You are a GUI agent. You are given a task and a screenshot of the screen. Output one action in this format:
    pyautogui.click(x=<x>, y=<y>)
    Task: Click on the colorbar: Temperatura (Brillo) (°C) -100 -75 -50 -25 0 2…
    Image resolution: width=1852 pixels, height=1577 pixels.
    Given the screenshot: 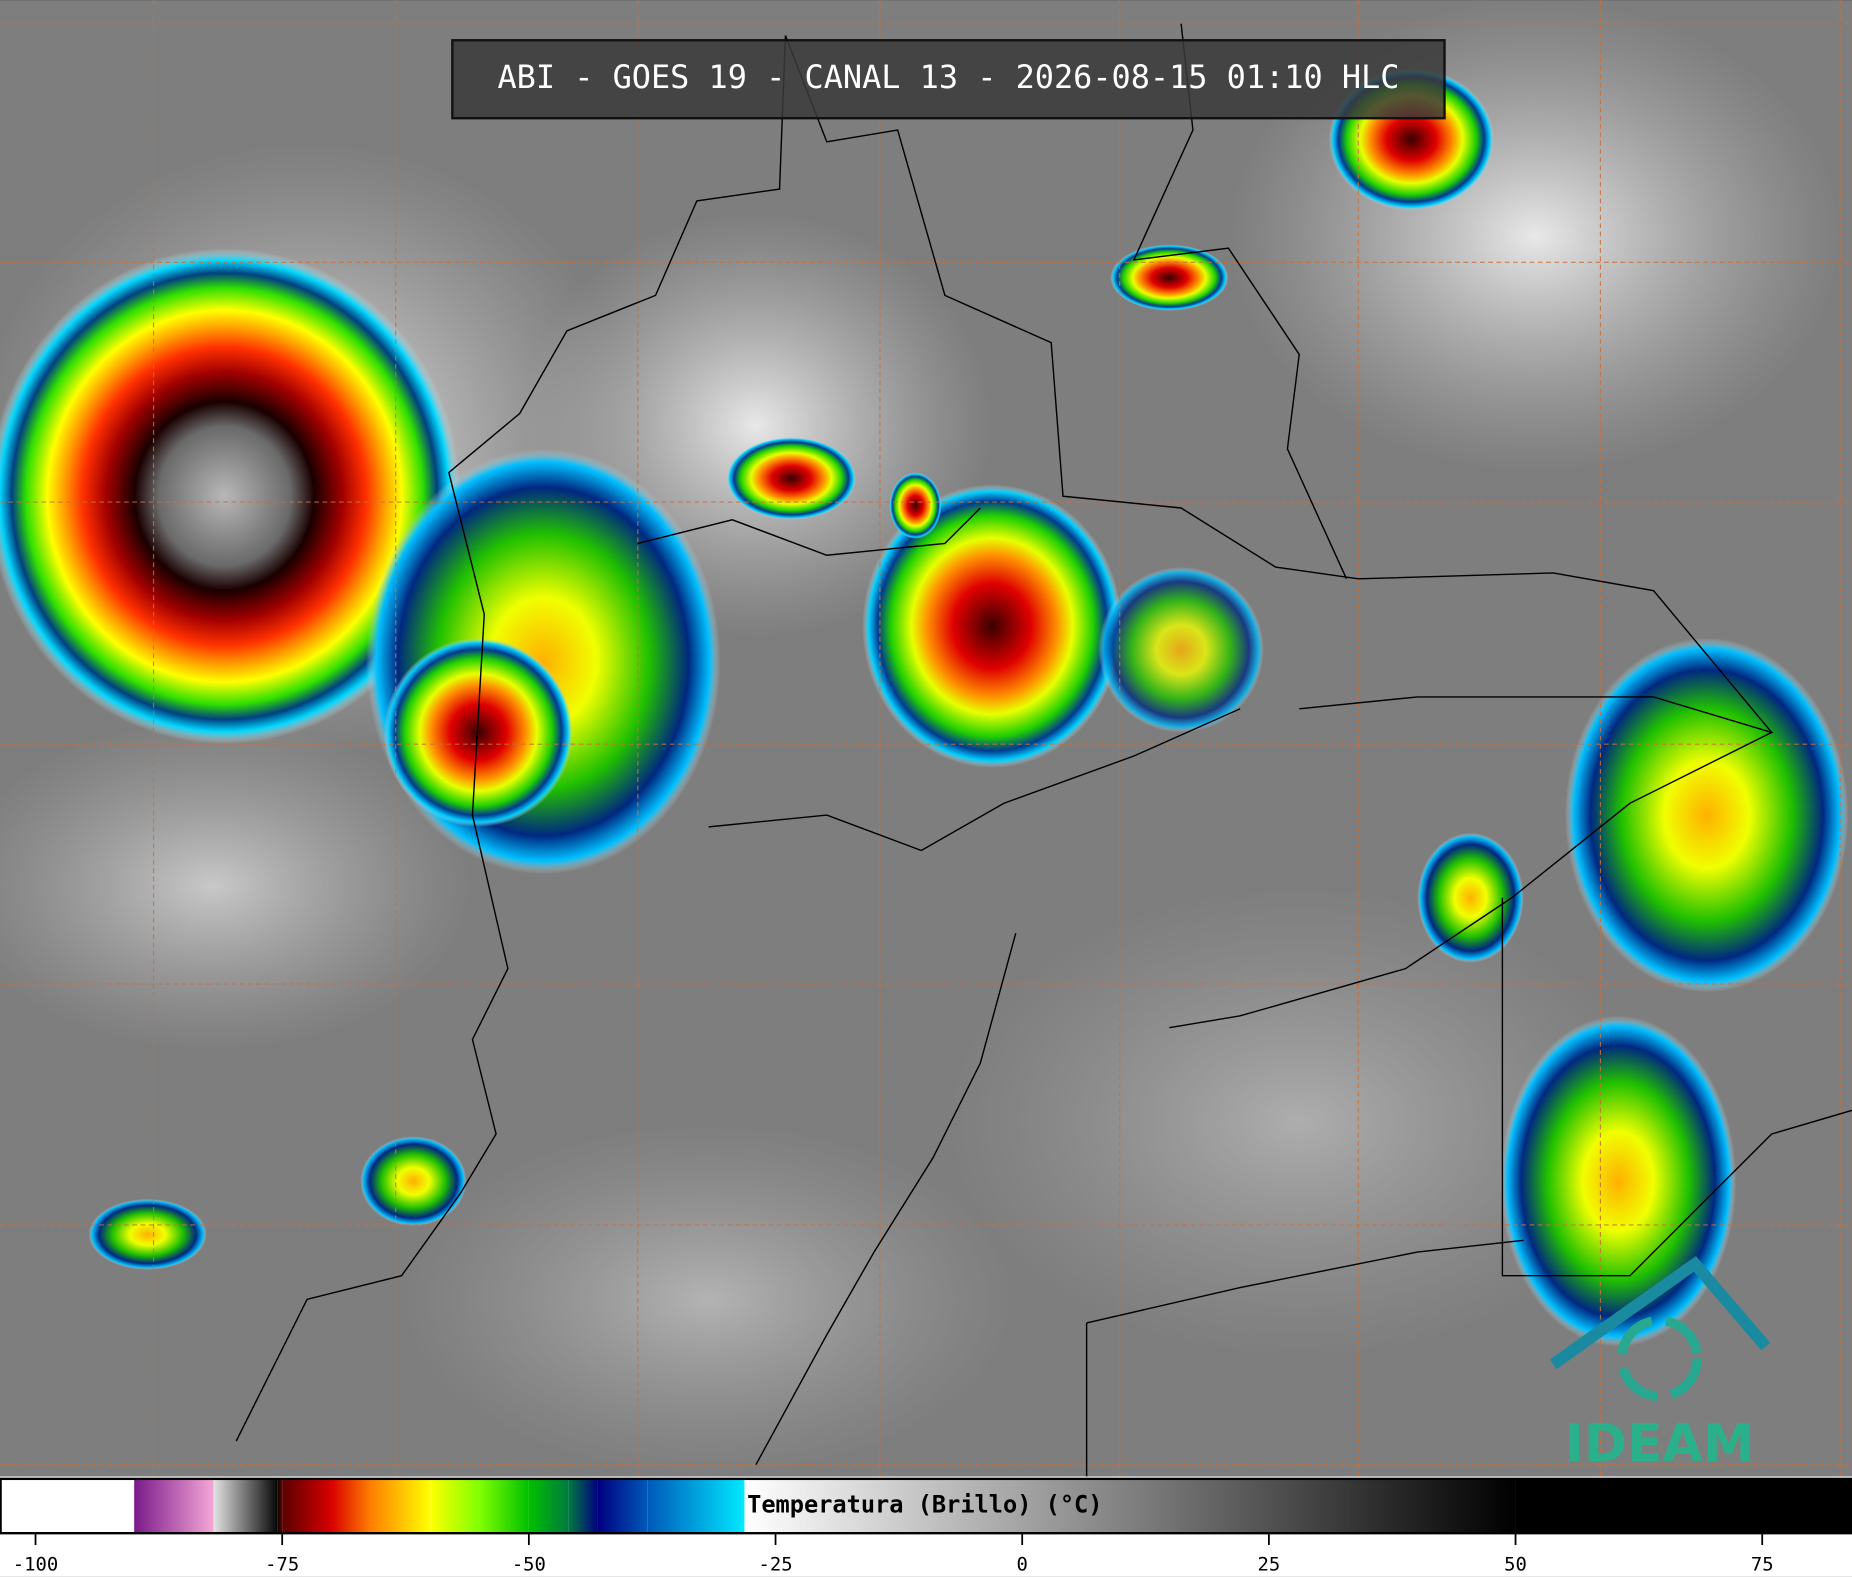 What is the action you would take?
    pyautogui.click(x=926, y=1526)
    